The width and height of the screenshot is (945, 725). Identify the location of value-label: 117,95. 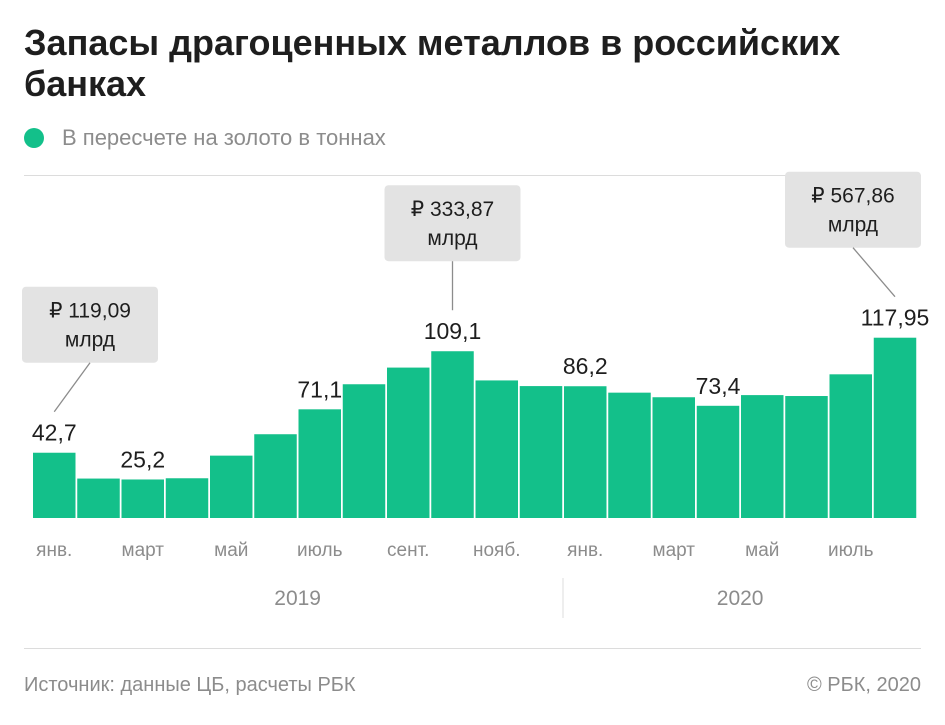
(895, 318).